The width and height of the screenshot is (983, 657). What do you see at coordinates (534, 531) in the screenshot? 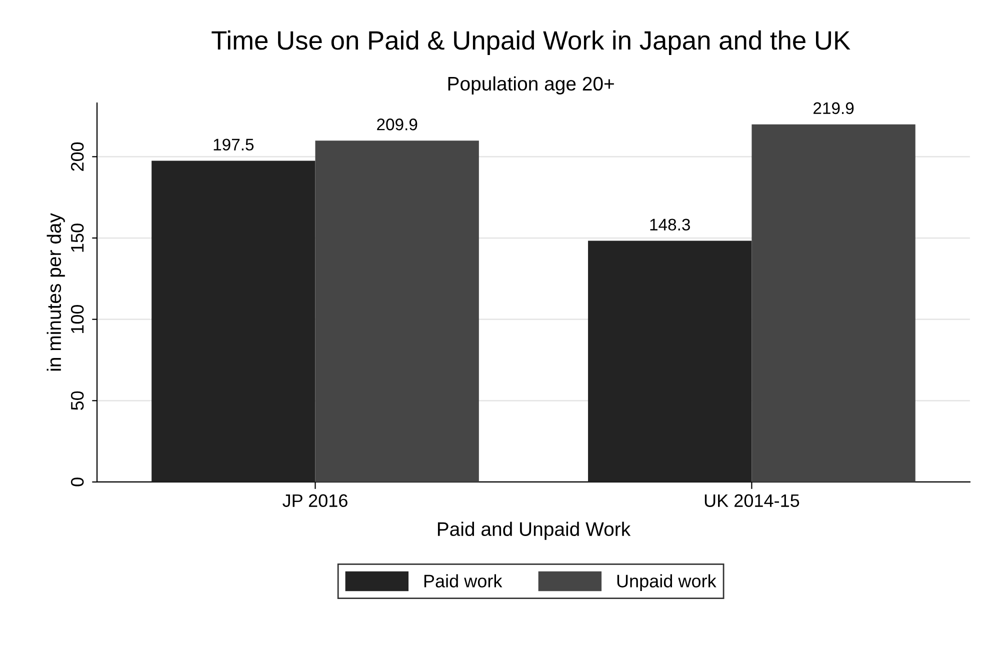
I see `x-axis-title: Paid and Unpaid Work` at bounding box center [534, 531].